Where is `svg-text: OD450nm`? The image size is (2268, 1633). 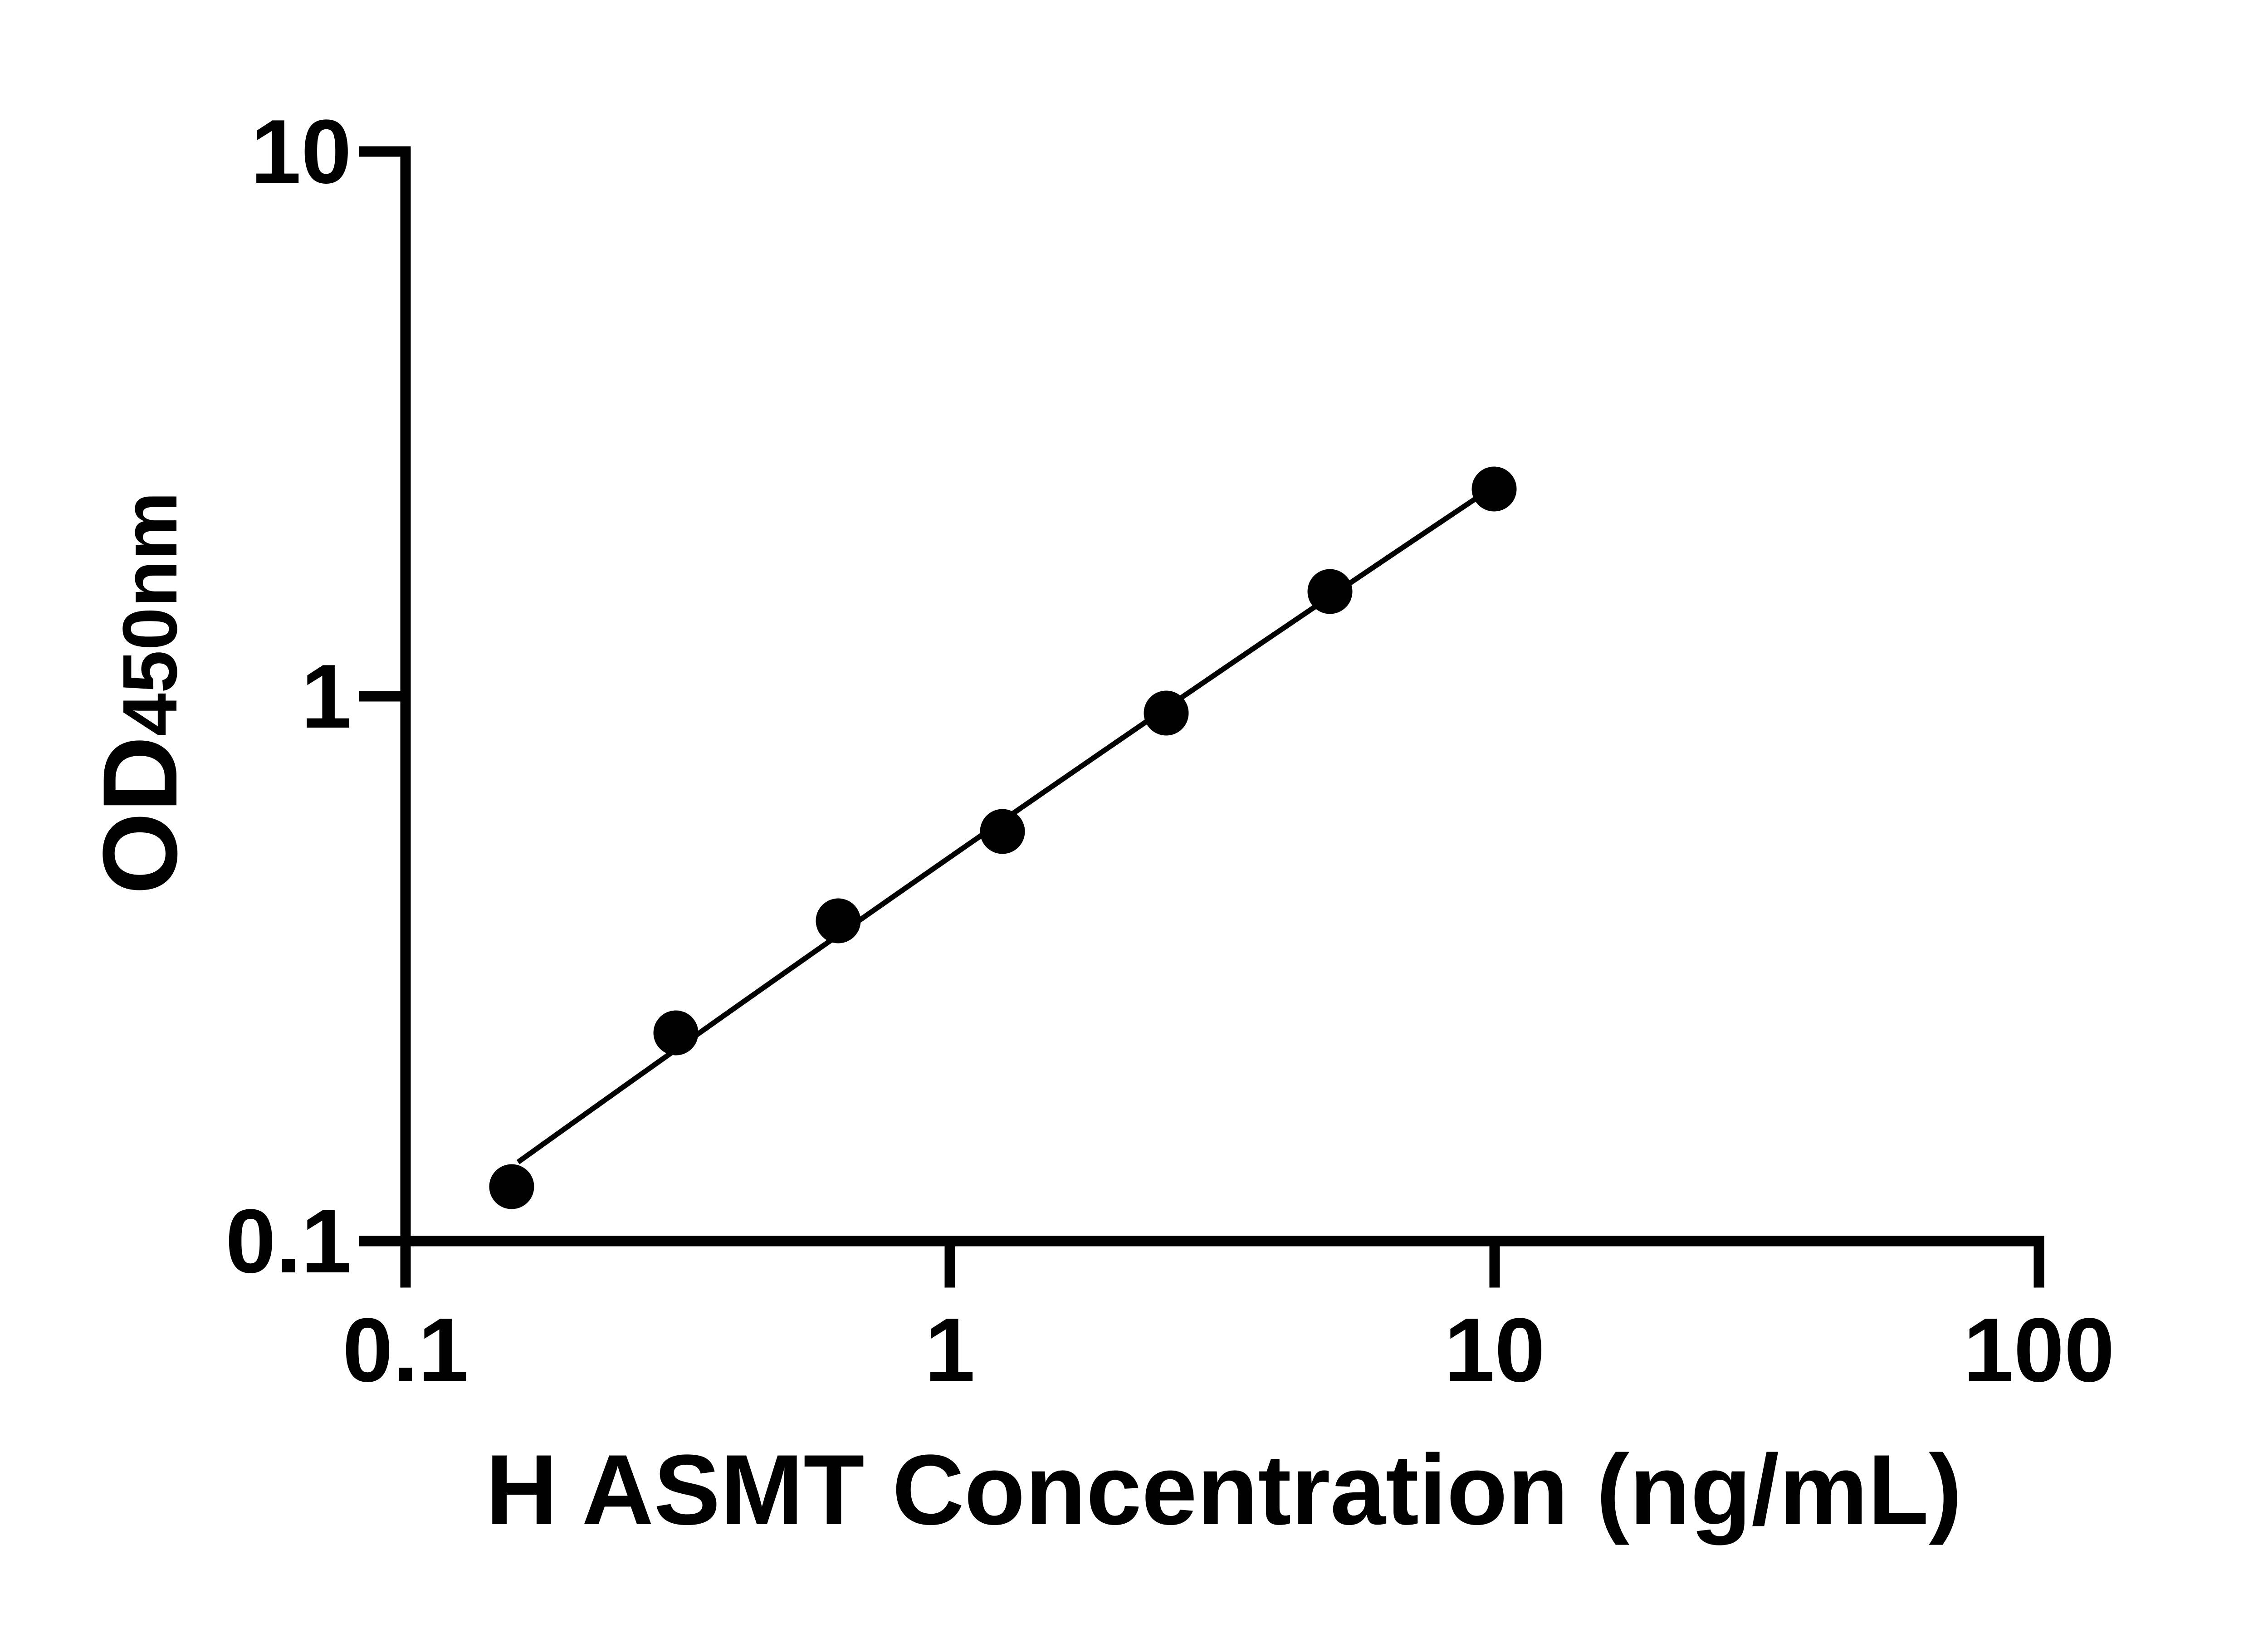
svg-text: OD450nm is located at coordinates (140, 693).